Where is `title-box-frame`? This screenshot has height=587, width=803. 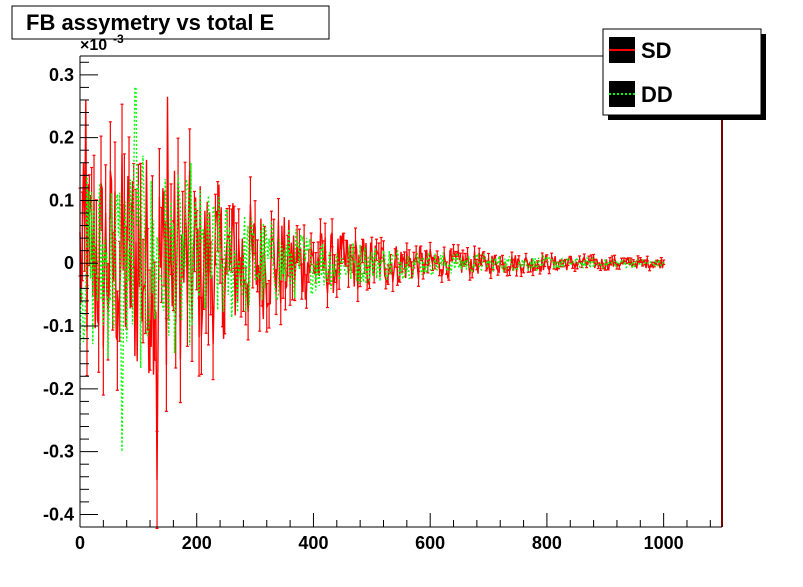 title-box-frame is located at coordinates (170, 22).